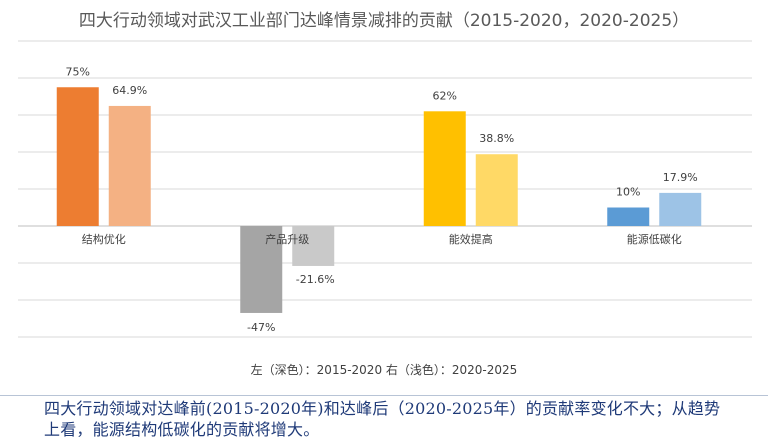  I want to click on caption-line-2: 上看，能源结构低碳化的贡献将增大。, so click(182, 429).